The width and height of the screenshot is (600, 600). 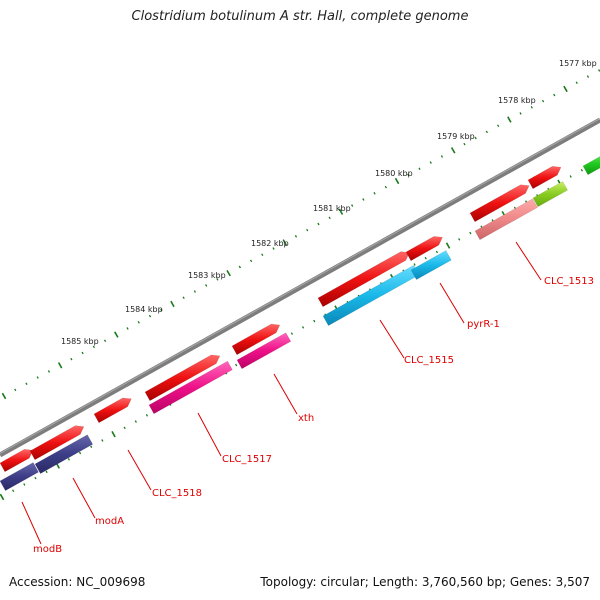 What do you see at coordinates (306, 418) in the screenshot?
I see `gene-label-xth: xth` at bounding box center [306, 418].